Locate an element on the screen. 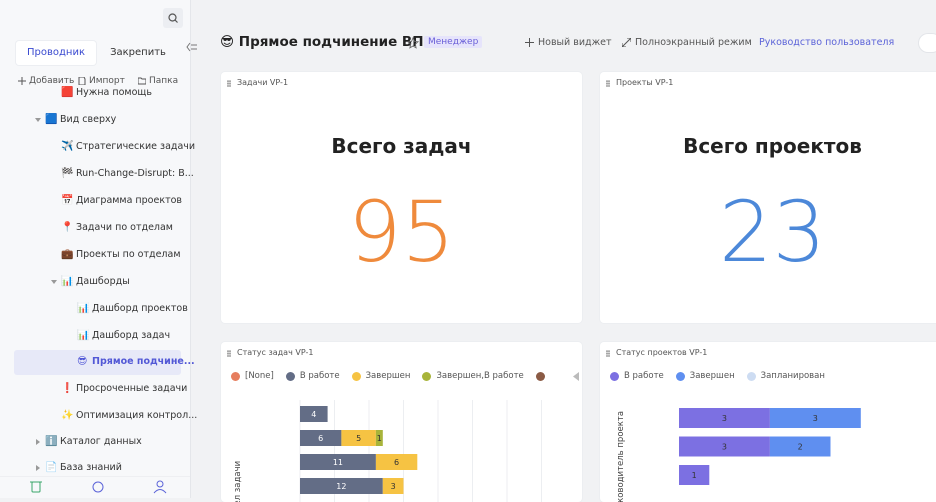 The image size is (936, 502). widget-title: Задачи VP-1 is located at coordinates (263, 82).